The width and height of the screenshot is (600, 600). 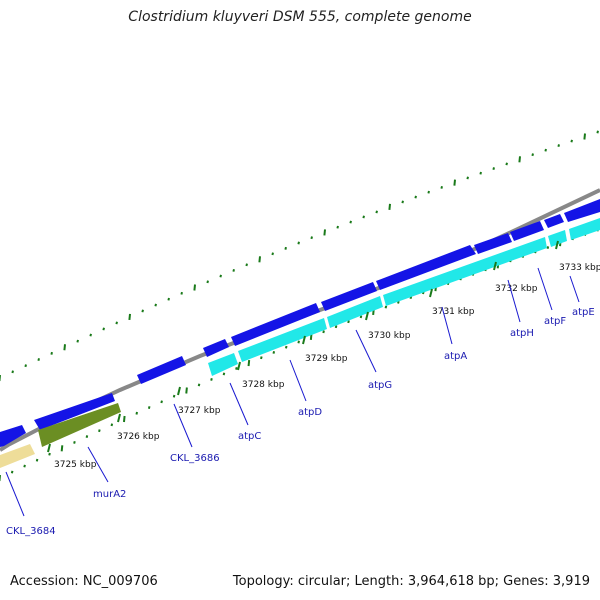 What do you see at coordinates (555, 321) in the screenshot?
I see `gene-label: atpF` at bounding box center [555, 321].